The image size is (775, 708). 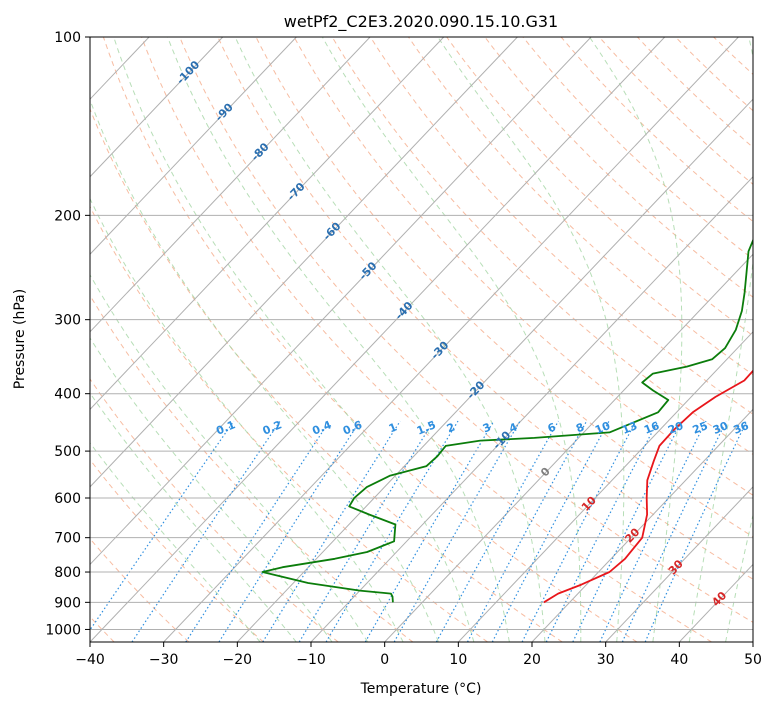 I want to click on mixing-ratio-label: 8, so click(x=580, y=428).